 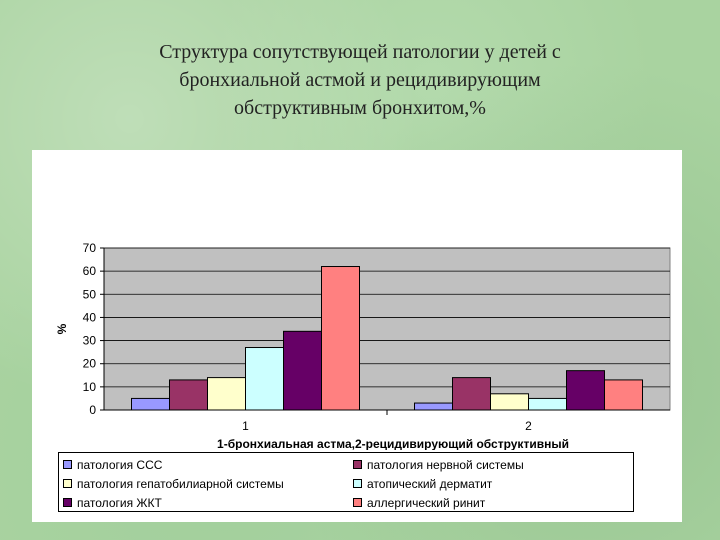 What do you see at coordinates (119, 502) in the screenshot?
I see `legend-label-5: патология ЖКТ` at bounding box center [119, 502].